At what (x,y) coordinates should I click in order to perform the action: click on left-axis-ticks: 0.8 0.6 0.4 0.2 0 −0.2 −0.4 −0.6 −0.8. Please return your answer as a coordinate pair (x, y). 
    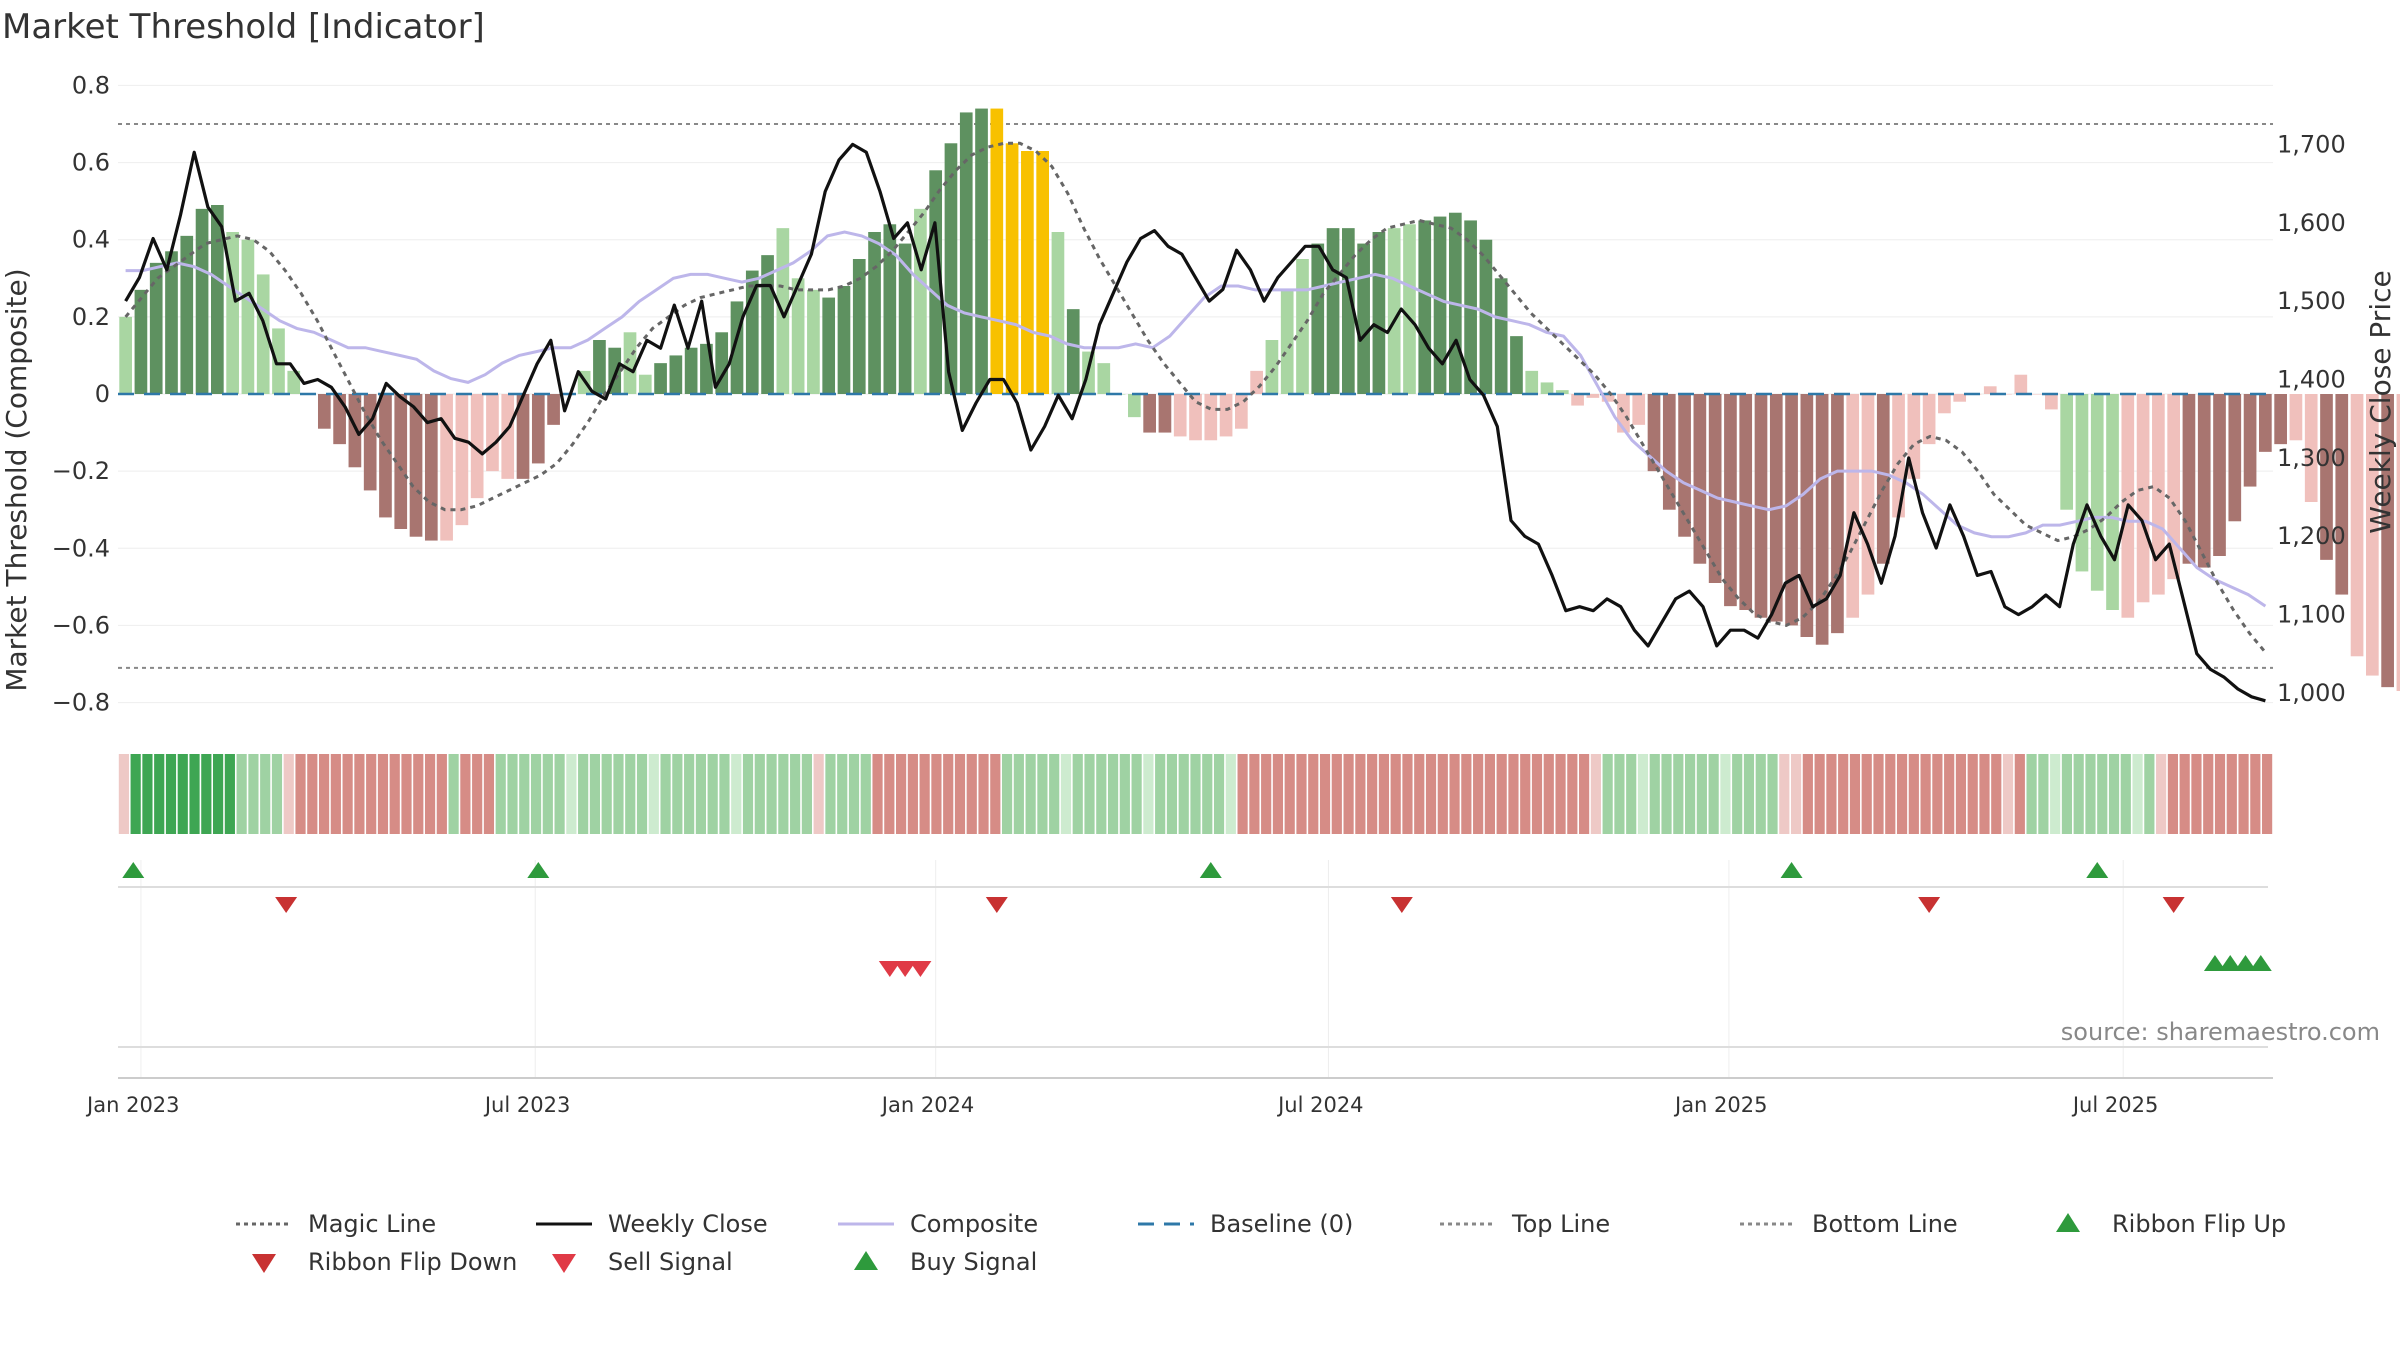
    Looking at the image, I should click on (81, 393).